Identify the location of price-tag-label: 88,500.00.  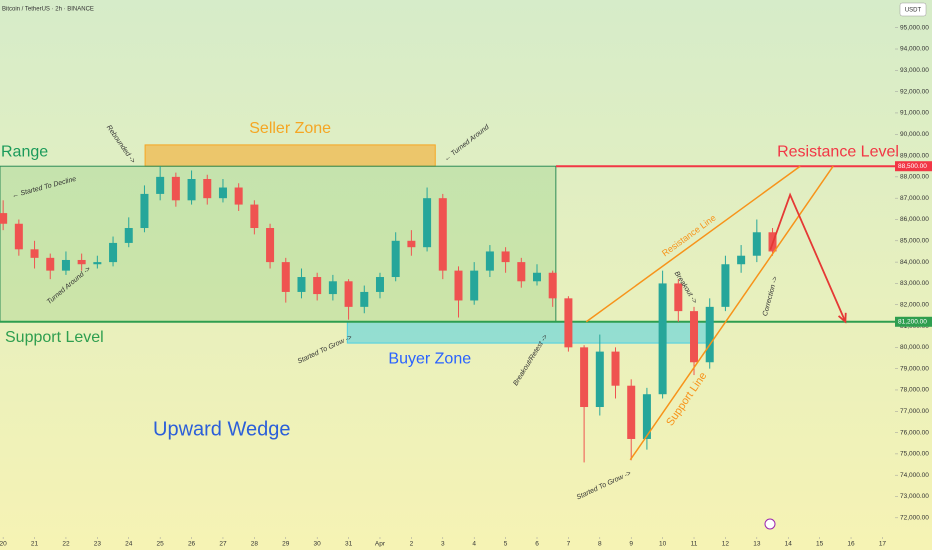
(912, 166).